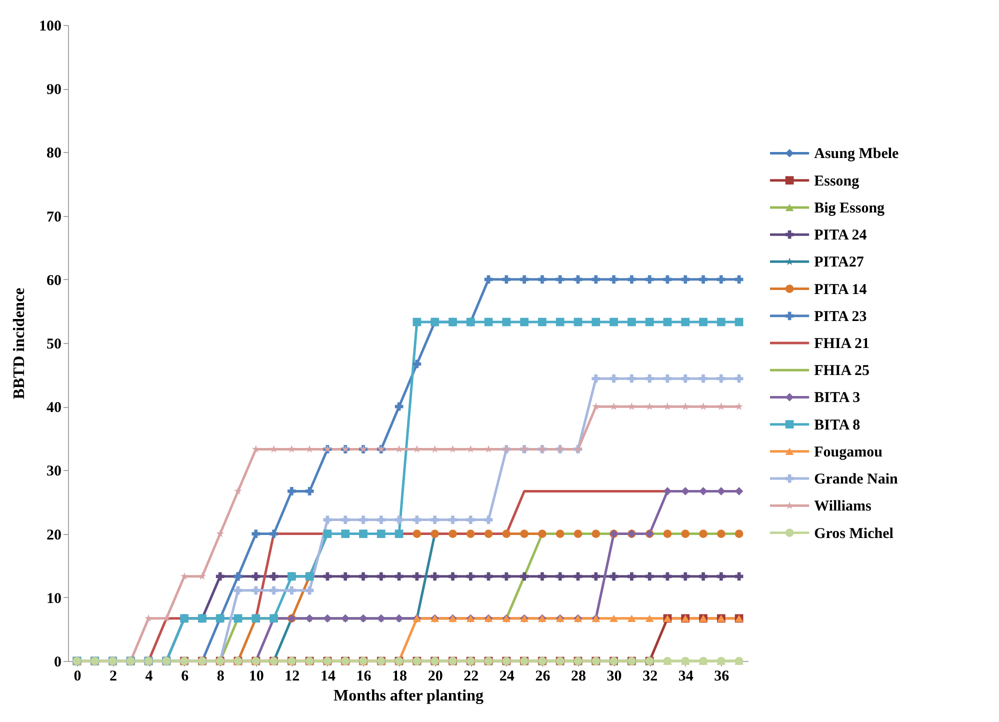 The height and width of the screenshot is (722, 999). What do you see at coordinates (19, 344) in the screenshot?
I see `y-axis-title: BBTD incidence` at bounding box center [19, 344].